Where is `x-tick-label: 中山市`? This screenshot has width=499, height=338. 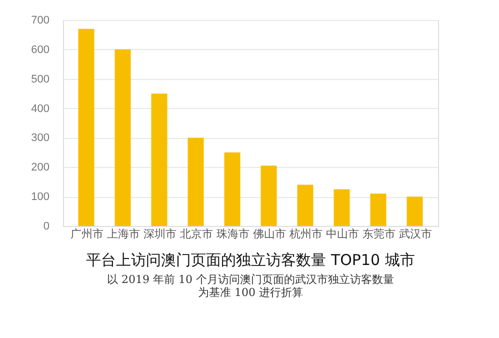
x-tick-label: 中山市 is located at coordinates (342, 234).